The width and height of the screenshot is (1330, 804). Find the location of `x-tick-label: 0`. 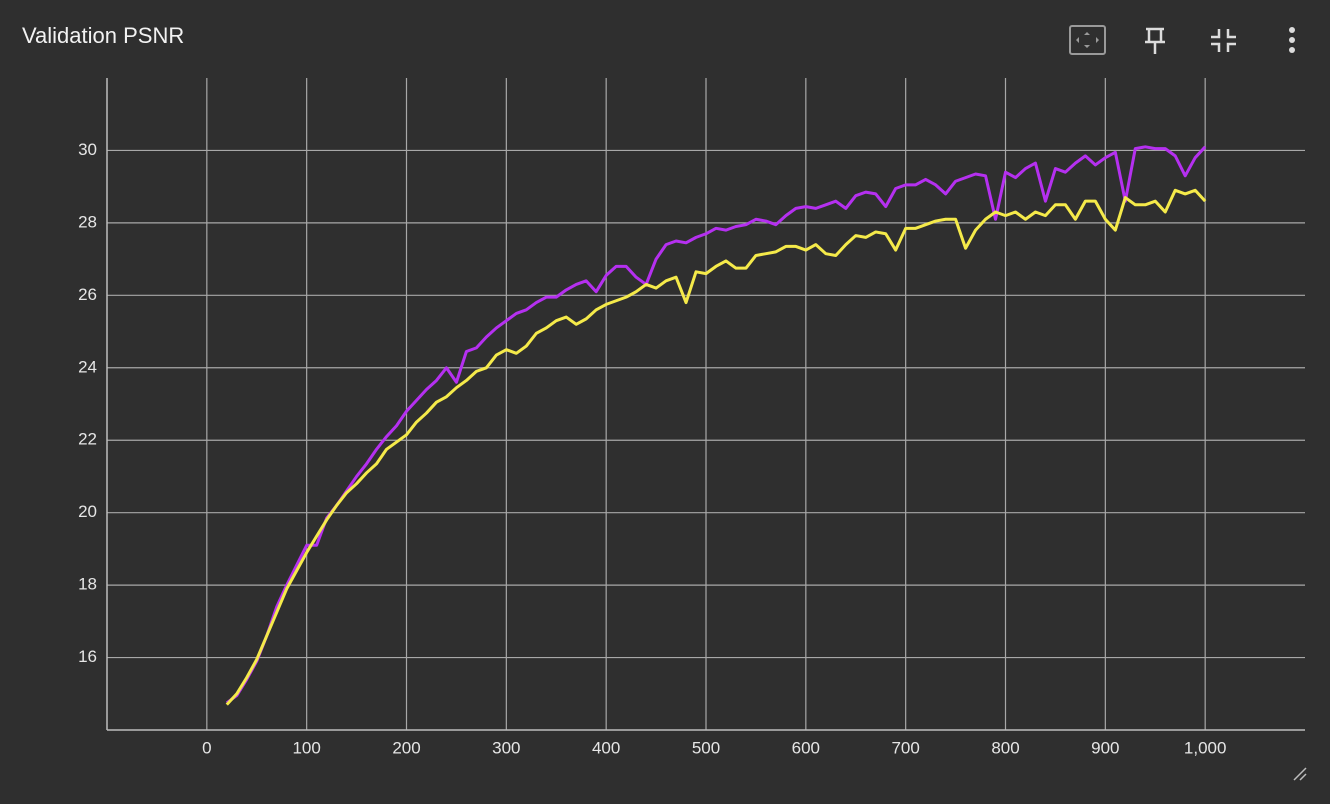

x-tick-label: 0 is located at coordinates (206, 747).